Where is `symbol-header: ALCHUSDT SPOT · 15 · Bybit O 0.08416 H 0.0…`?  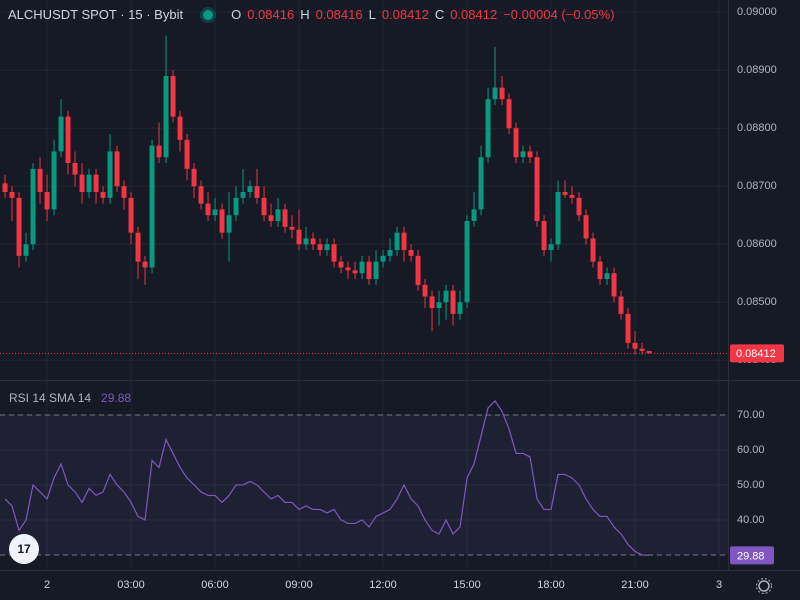 symbol-header: ALCHUSDT SPOT · 15 · Bybit O 0.08416 H 0.0… is located at coordinates (311, 14).